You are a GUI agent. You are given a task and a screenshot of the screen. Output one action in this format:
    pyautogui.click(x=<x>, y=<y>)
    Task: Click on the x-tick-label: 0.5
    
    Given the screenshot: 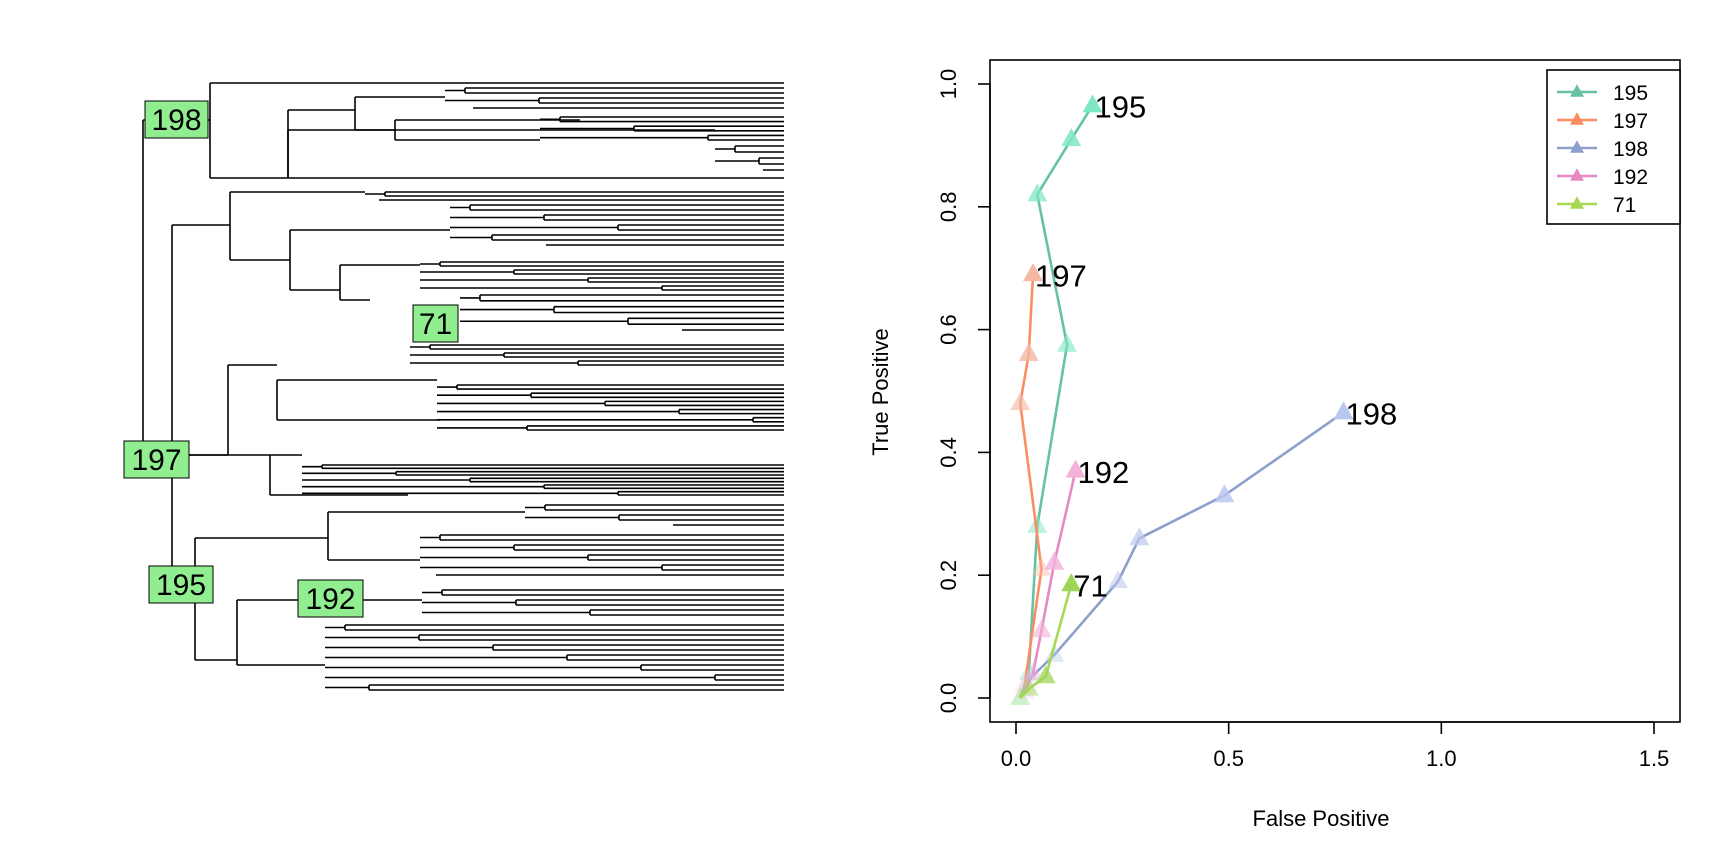 What is the action you would take?
    pyautogui.click(x=1228, y=758)
    